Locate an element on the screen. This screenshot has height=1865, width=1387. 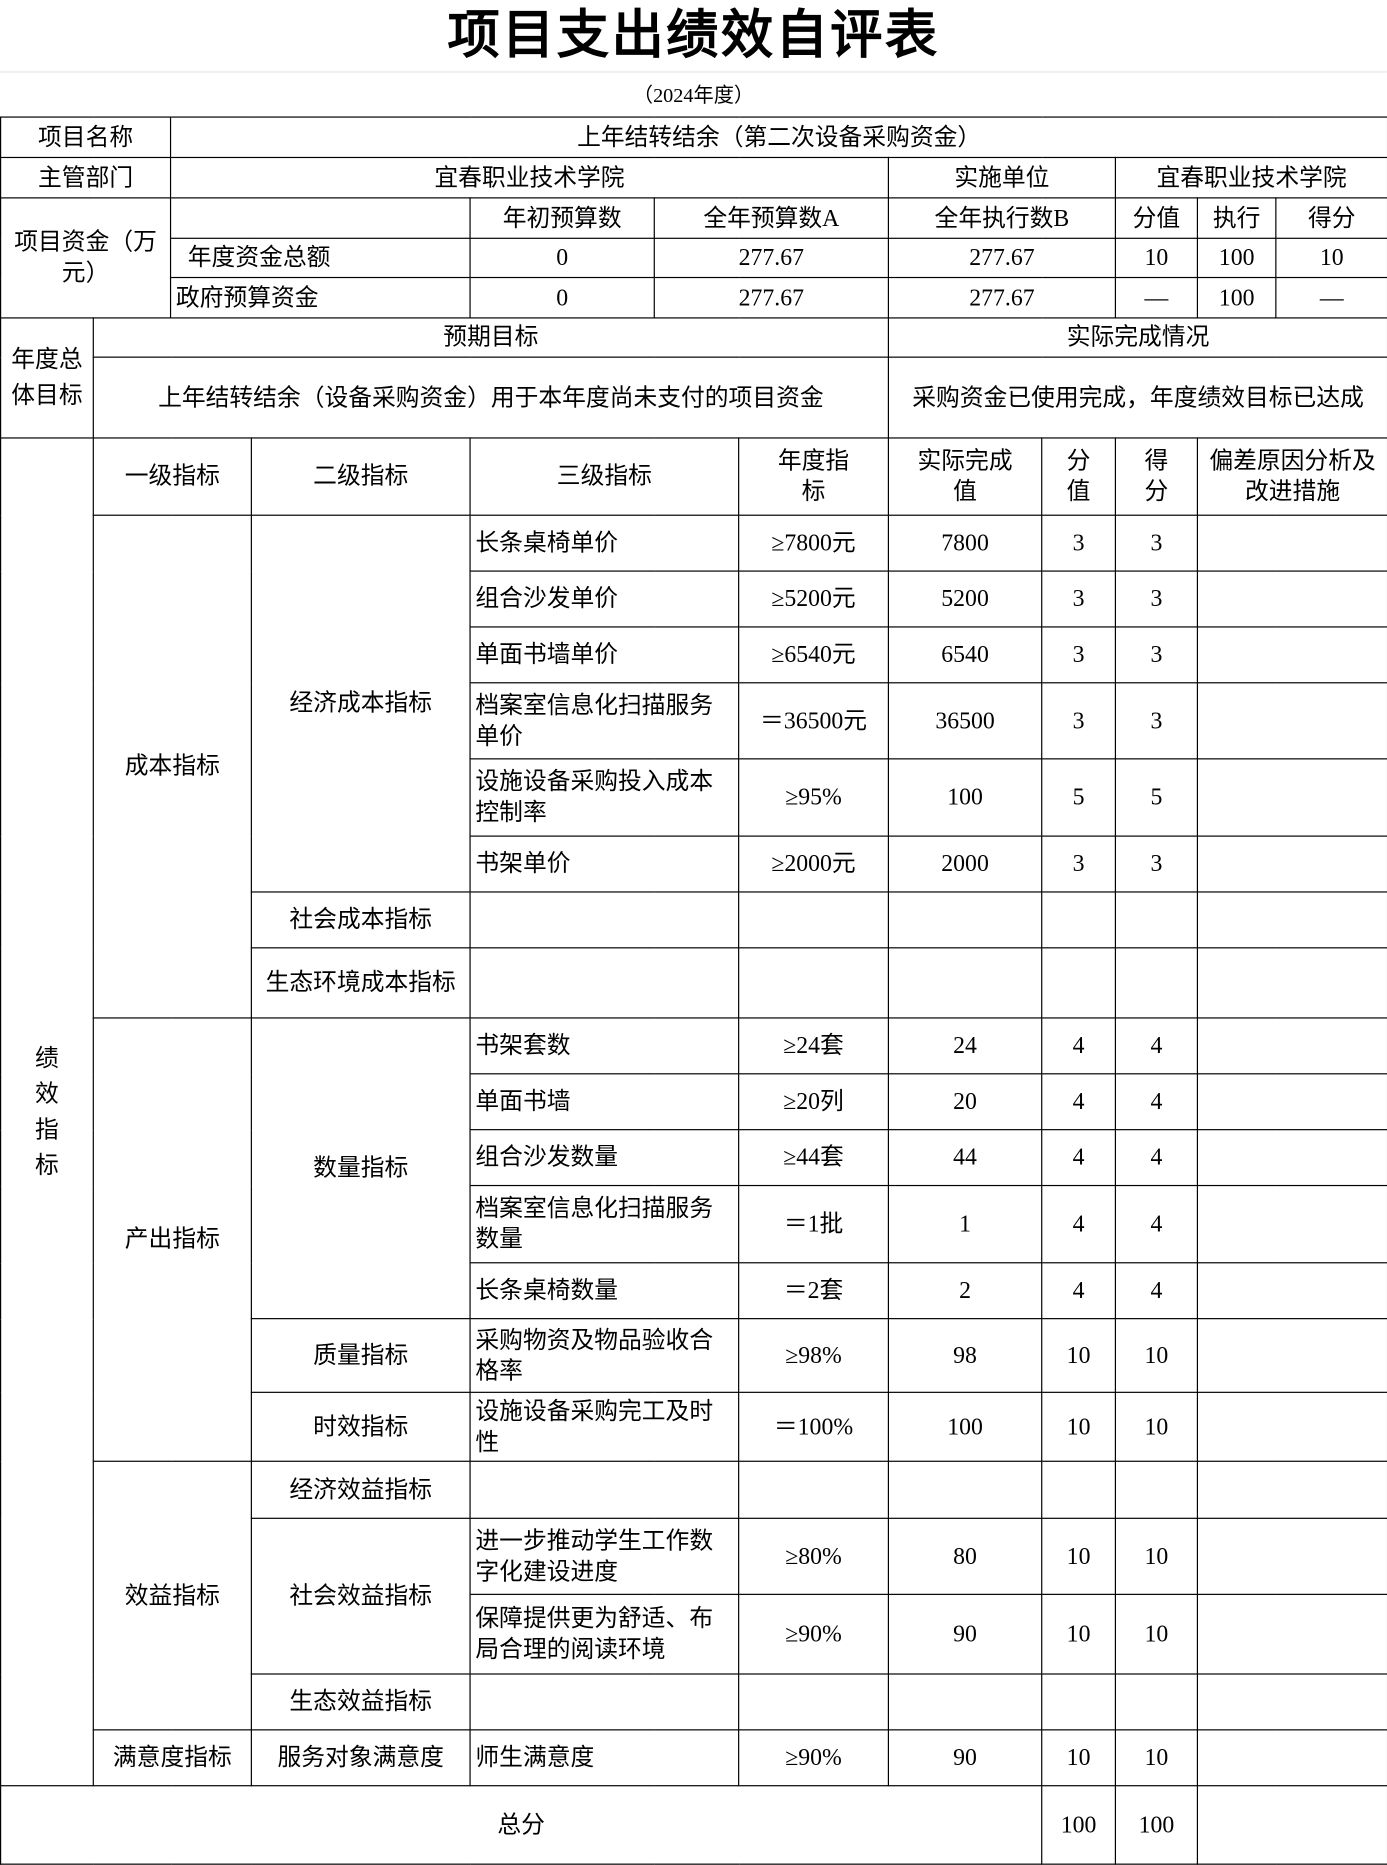
indicator-header: 一级指标 is located at coordinates (172, 476).